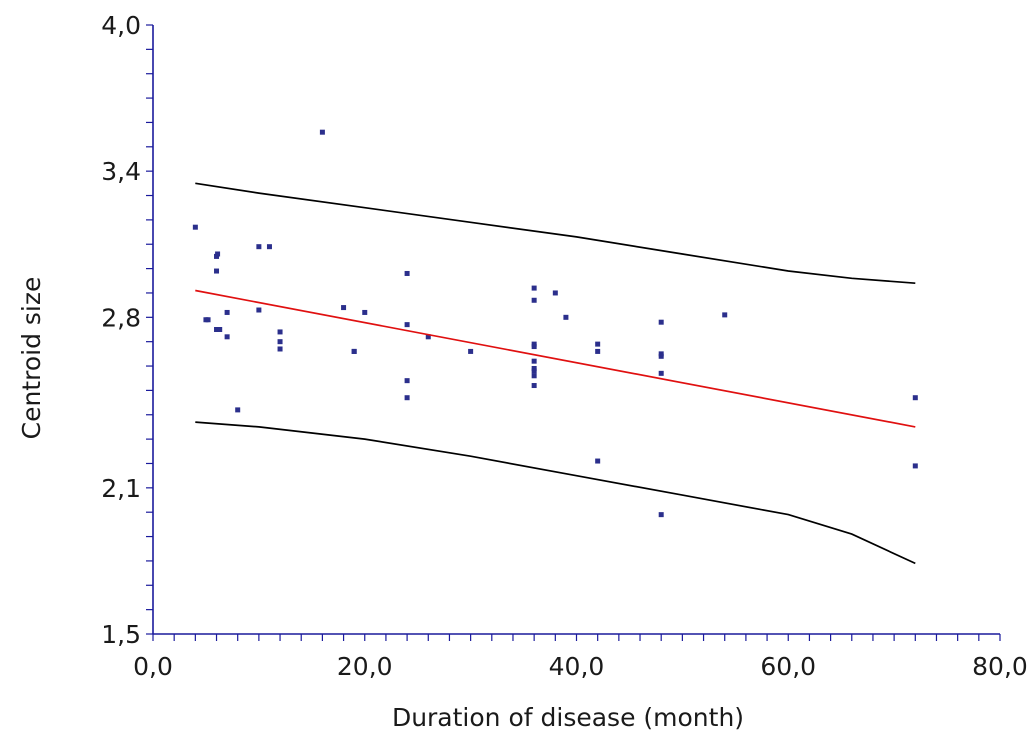 The width and height of the screenshot is (1034, 744). What do you see at coordinates (121, 171) in the screenshot?
I see `y-tick-label: 3,4` at bounding box center [121, 171].